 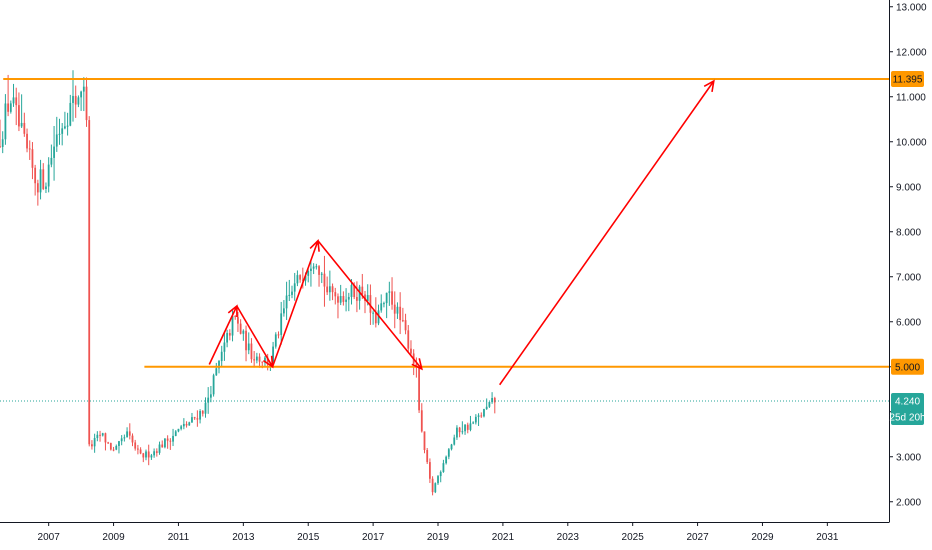 I want to click on time-tick-label: 2027, so click(x=697, y=537).